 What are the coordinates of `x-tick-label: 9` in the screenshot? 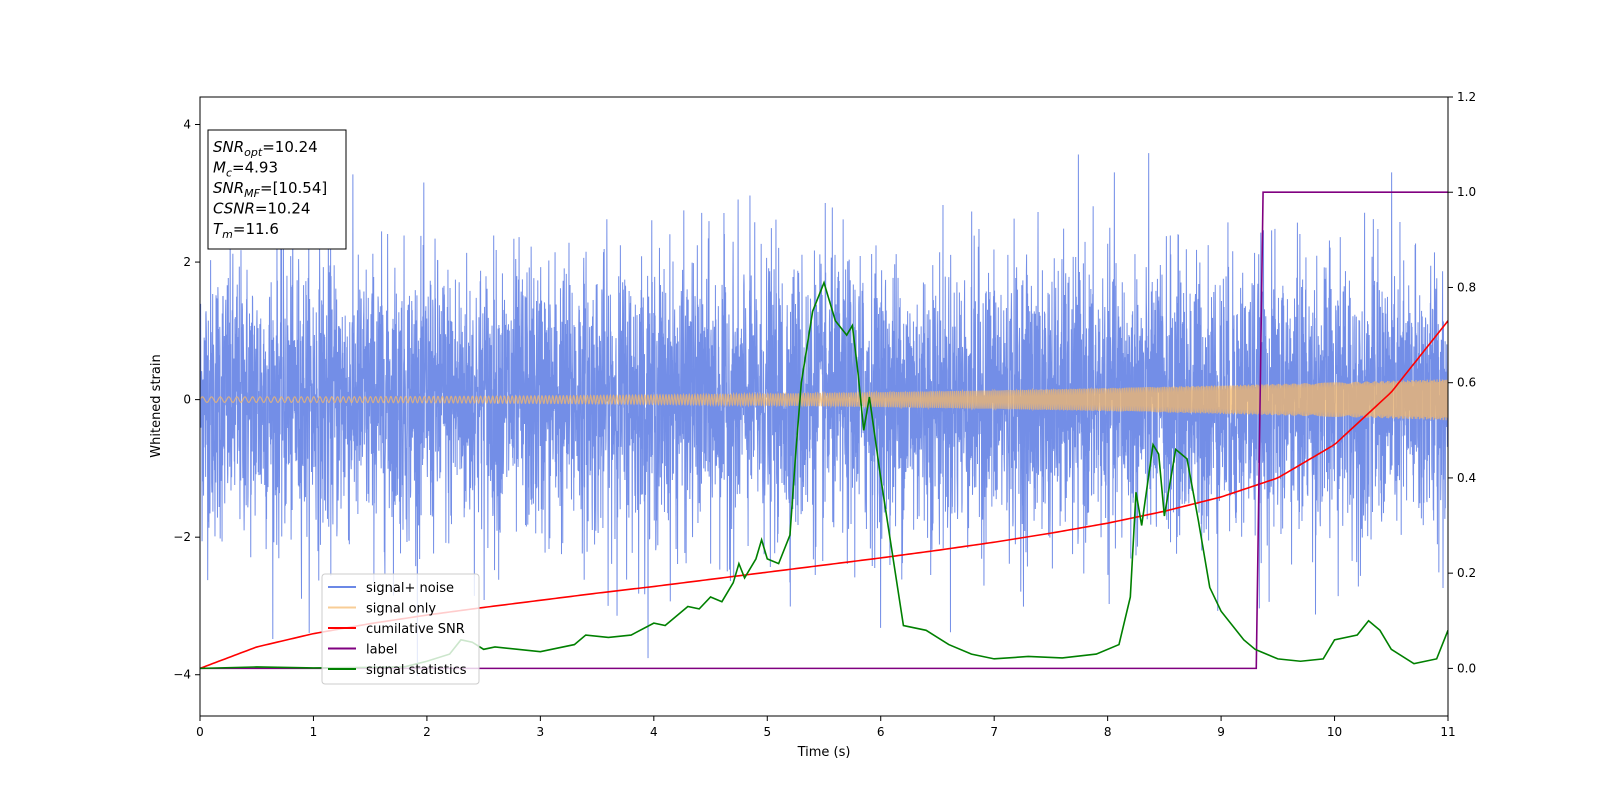 It's located at (1221, 732).